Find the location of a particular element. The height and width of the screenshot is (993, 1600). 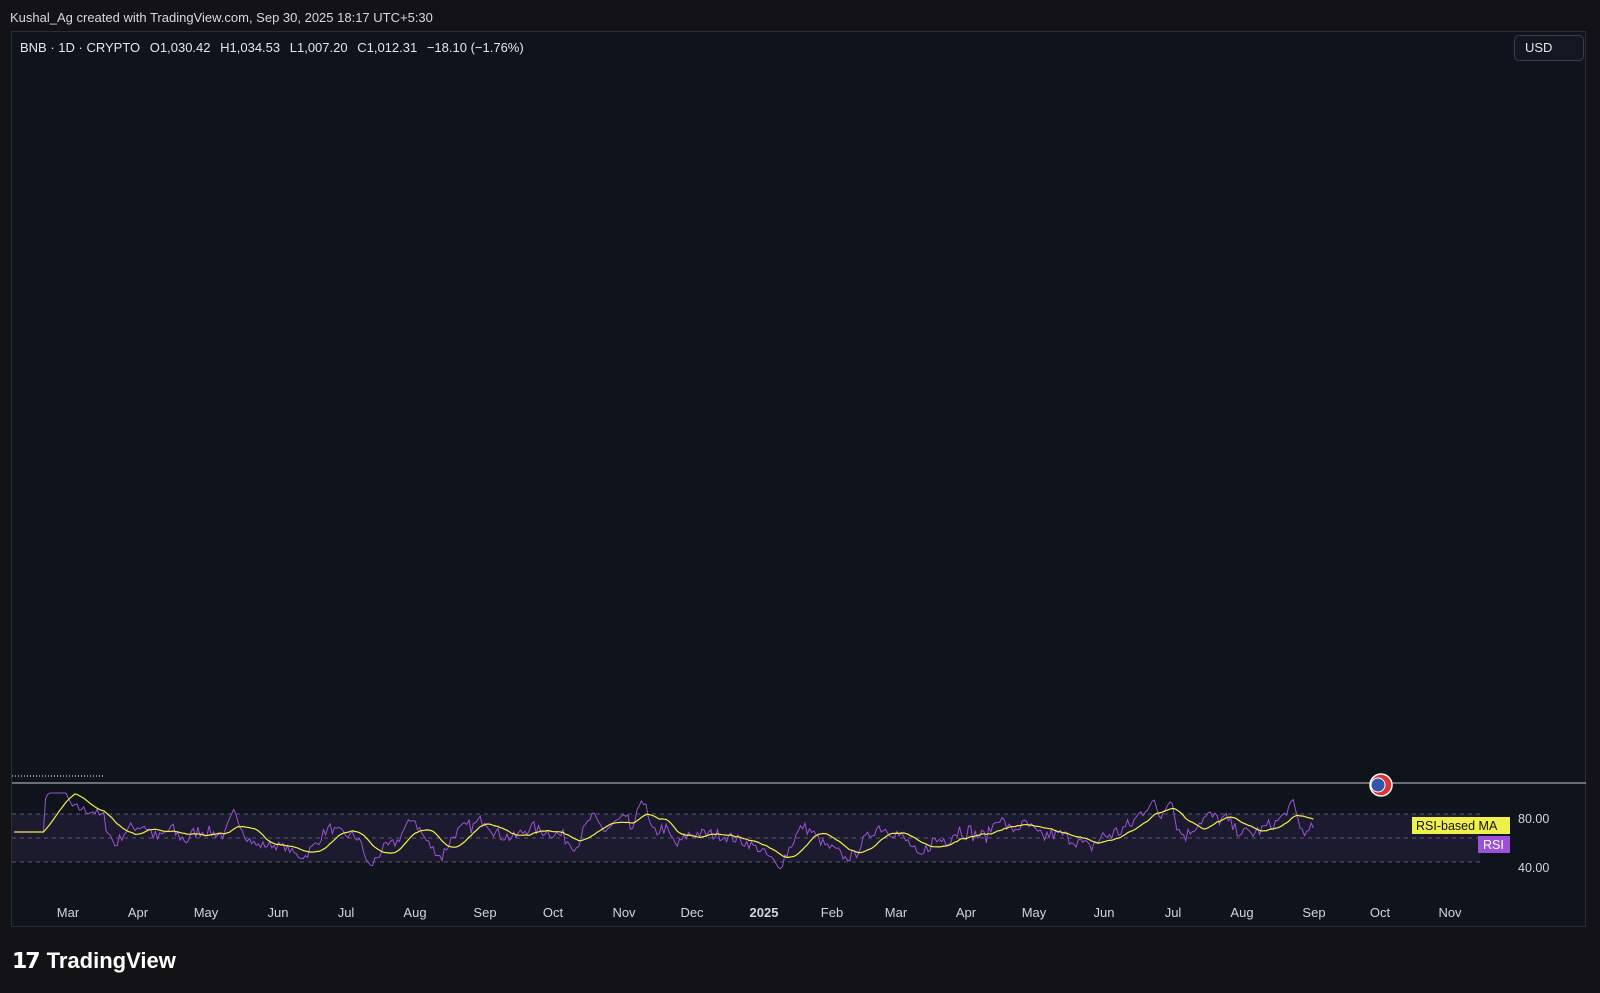

tradingview-brand: 𝟭𝟳 TradingView is located at coordinates (94, 961).